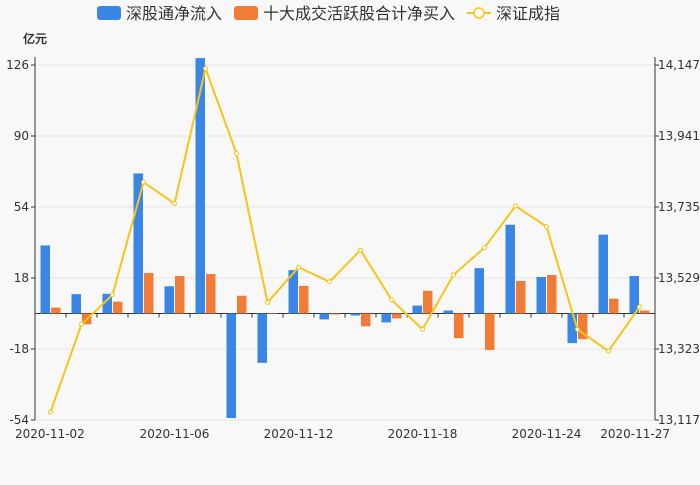 The height and width of the screenshot is (485, 700). What do you see at coordinates (547, 434) in the screenshot?
I see `x-tick-label-4: 2020-11-24` at bounding box center [547, 434].